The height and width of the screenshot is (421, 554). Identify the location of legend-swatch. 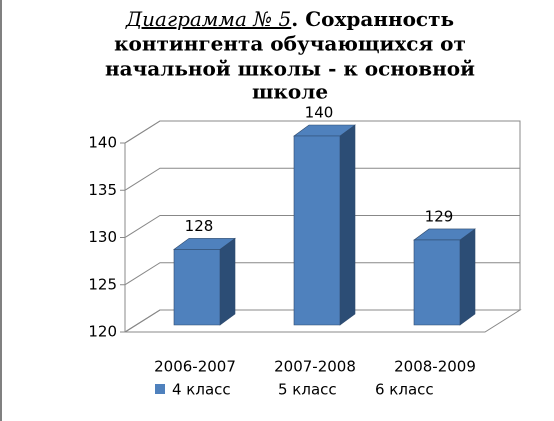
(160, 389).